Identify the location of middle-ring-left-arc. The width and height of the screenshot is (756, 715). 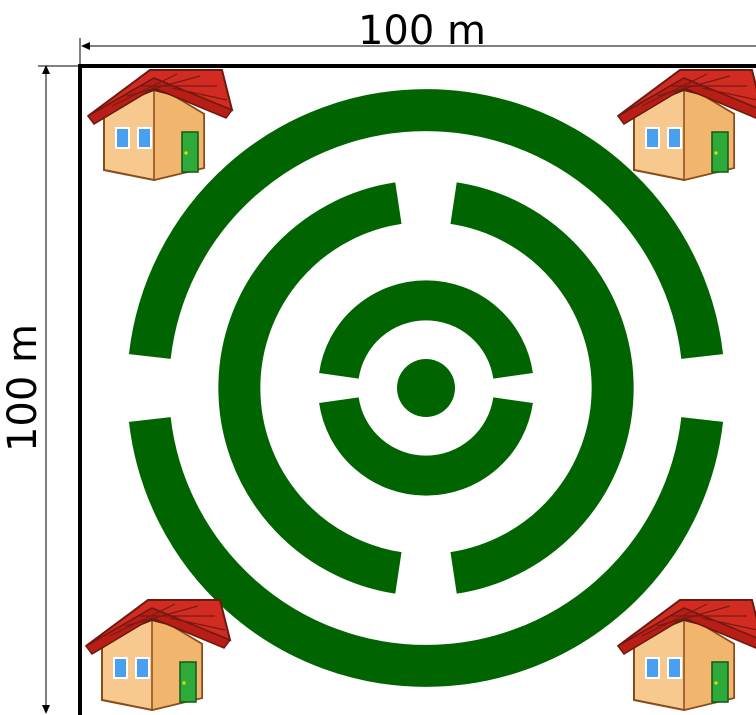
(310, 388).